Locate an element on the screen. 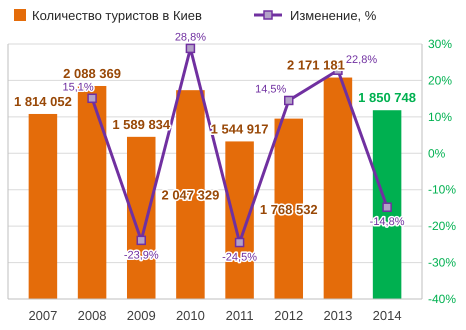 This screenshot has width=466, height=330. data-label: 22,8% is located at coordinates (362, 60).